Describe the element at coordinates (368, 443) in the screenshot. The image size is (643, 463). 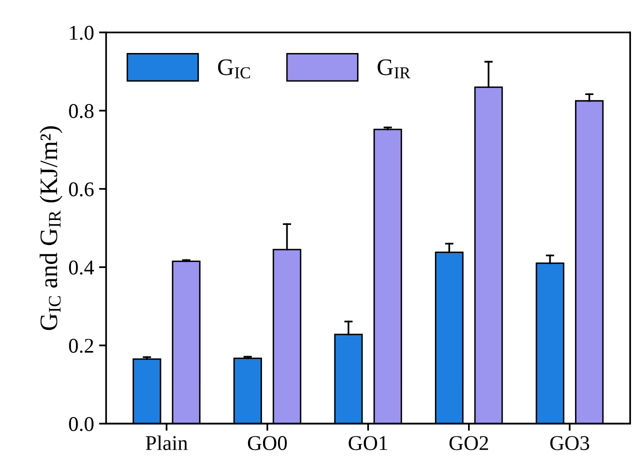
I see `x-tick-label: GO1` at that location.